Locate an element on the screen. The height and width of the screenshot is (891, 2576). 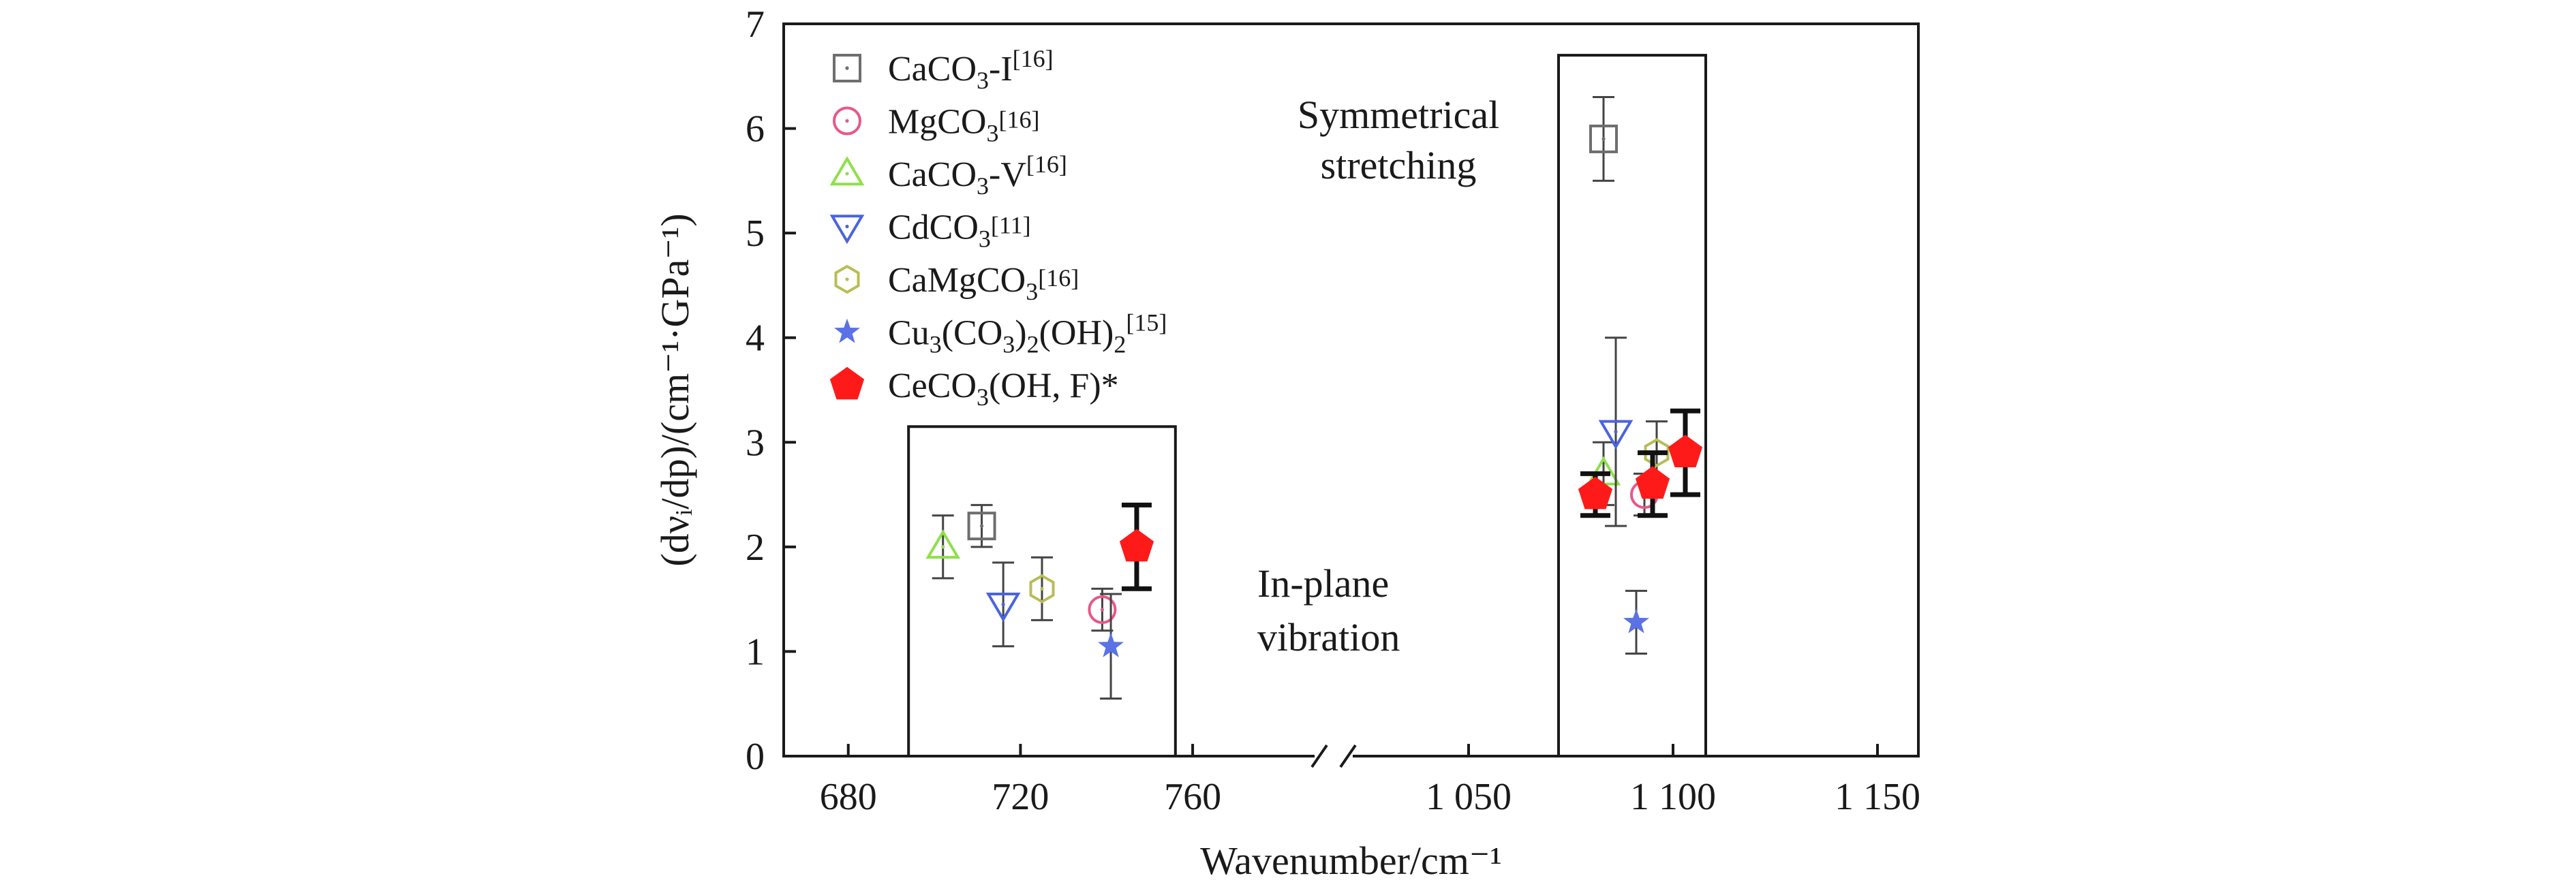
annotation-stretching: stretching is located at coordinates (1399, 165).